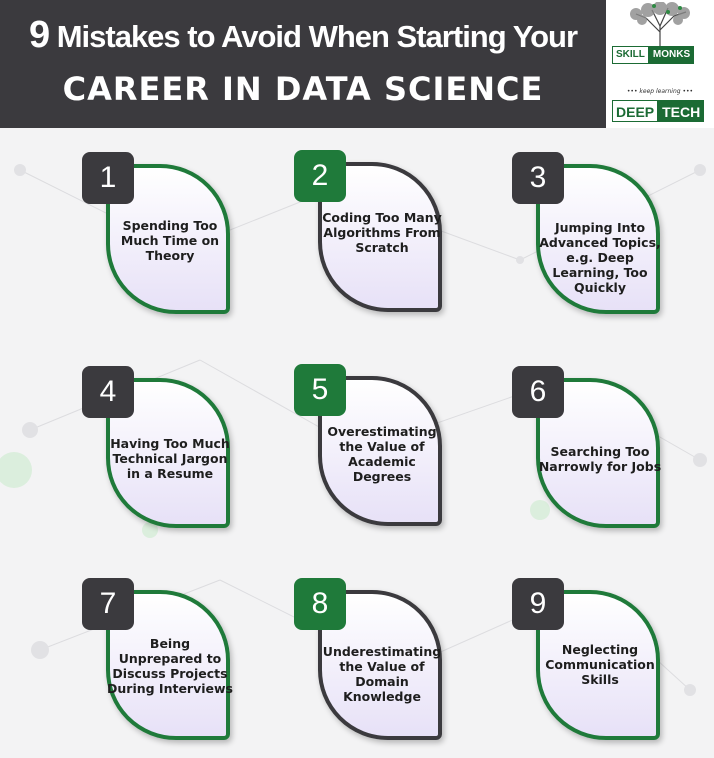  What do you see at coordinates (538, 392) in the screenshot?
I see `number-badge: 6` at bounding box center [538, 392].